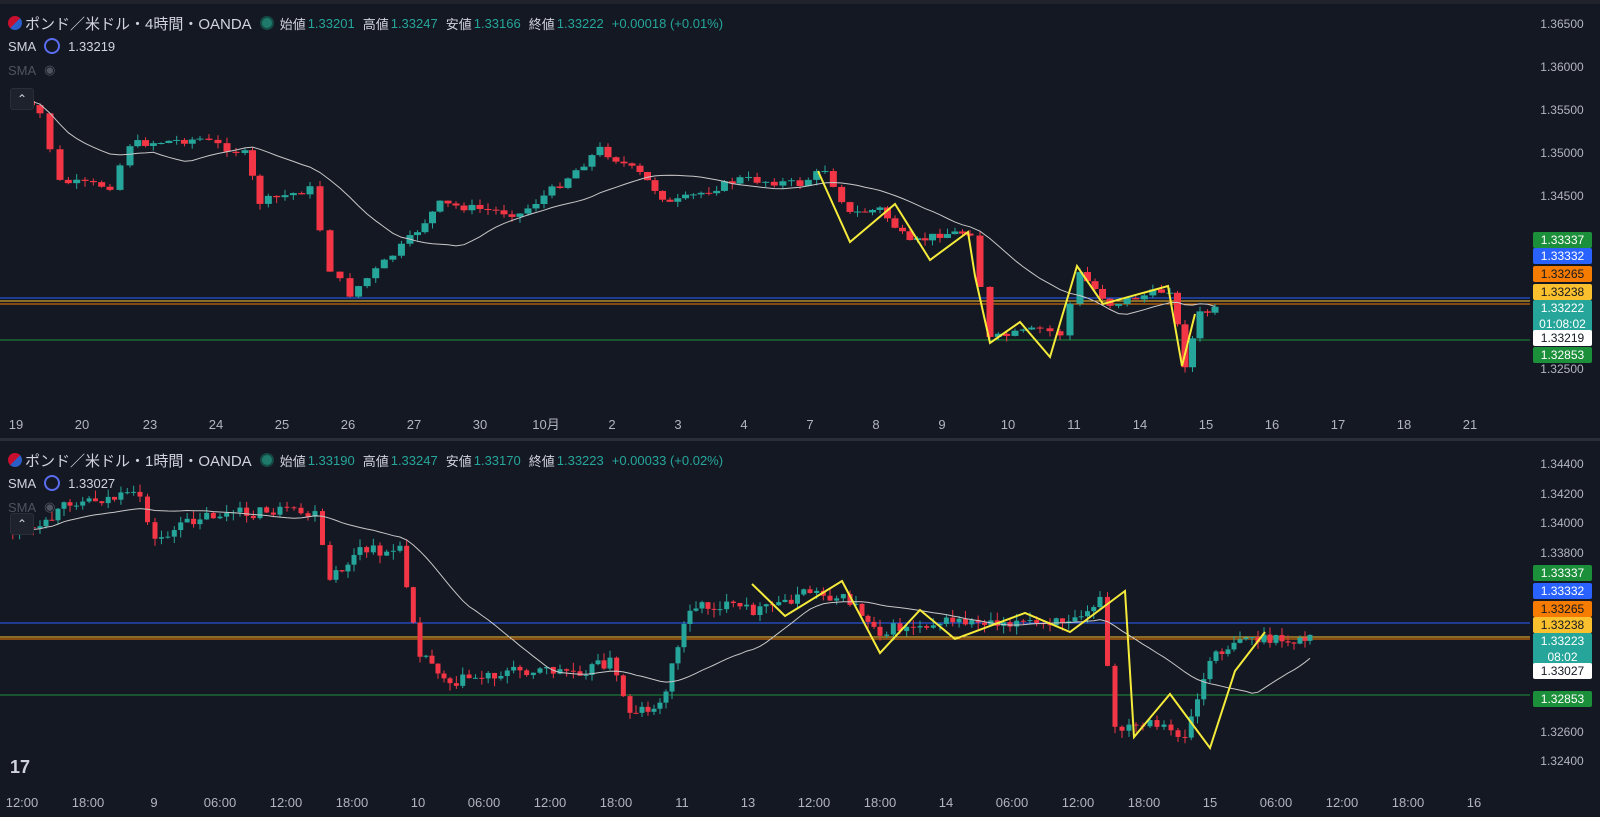  Describe the element at coordinates (800, 439) in the screenshot. I see `pane-divider` at that location.